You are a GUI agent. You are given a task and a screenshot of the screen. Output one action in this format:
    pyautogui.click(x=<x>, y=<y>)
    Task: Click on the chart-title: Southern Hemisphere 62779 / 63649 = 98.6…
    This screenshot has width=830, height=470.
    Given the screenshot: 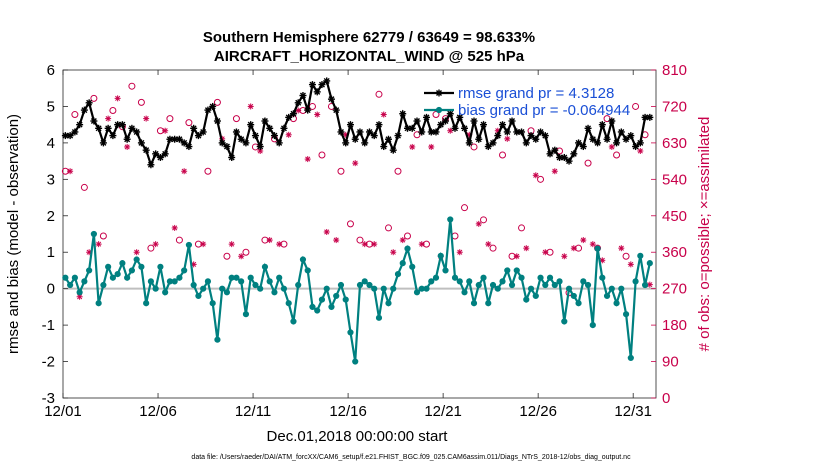 What is the action you would take?
    pyautogui.click(x=369, y=37)
    